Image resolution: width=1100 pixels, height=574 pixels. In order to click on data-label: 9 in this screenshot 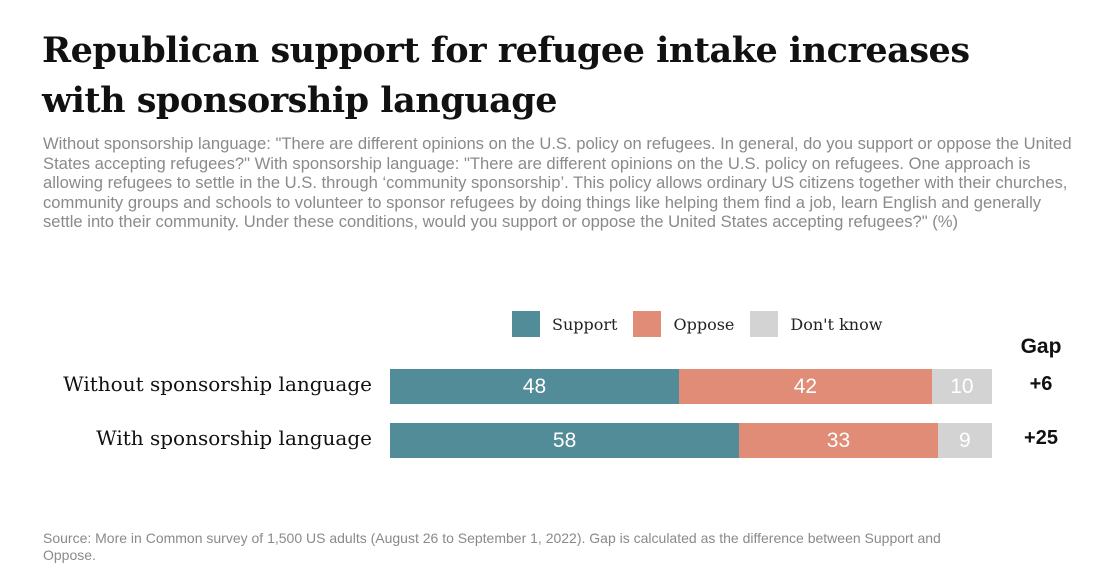, I will do `click(965, 440)`.